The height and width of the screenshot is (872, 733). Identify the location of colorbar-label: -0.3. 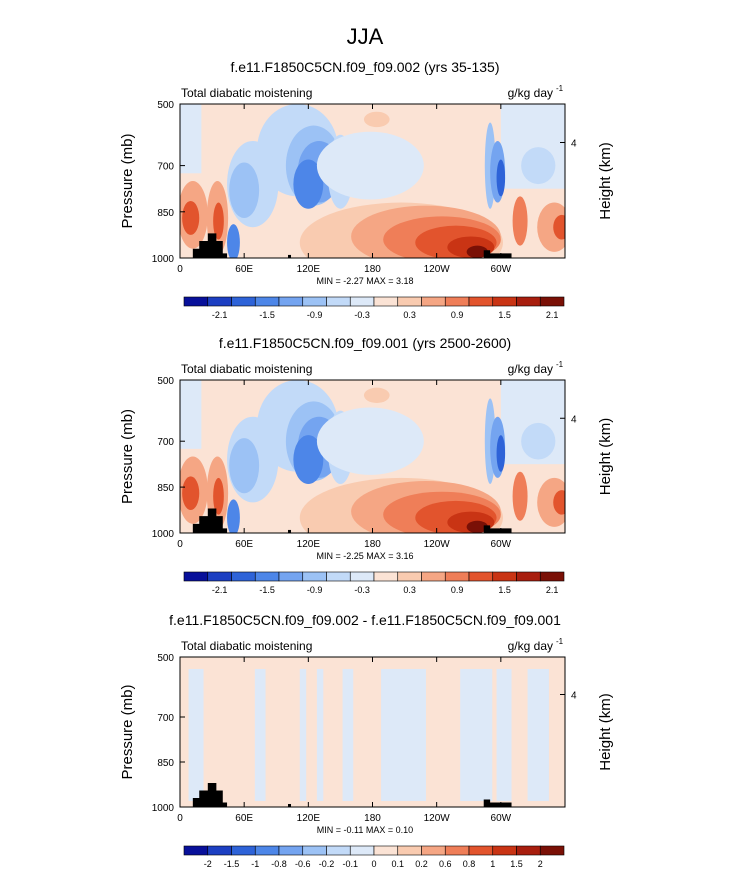
(362, 315).